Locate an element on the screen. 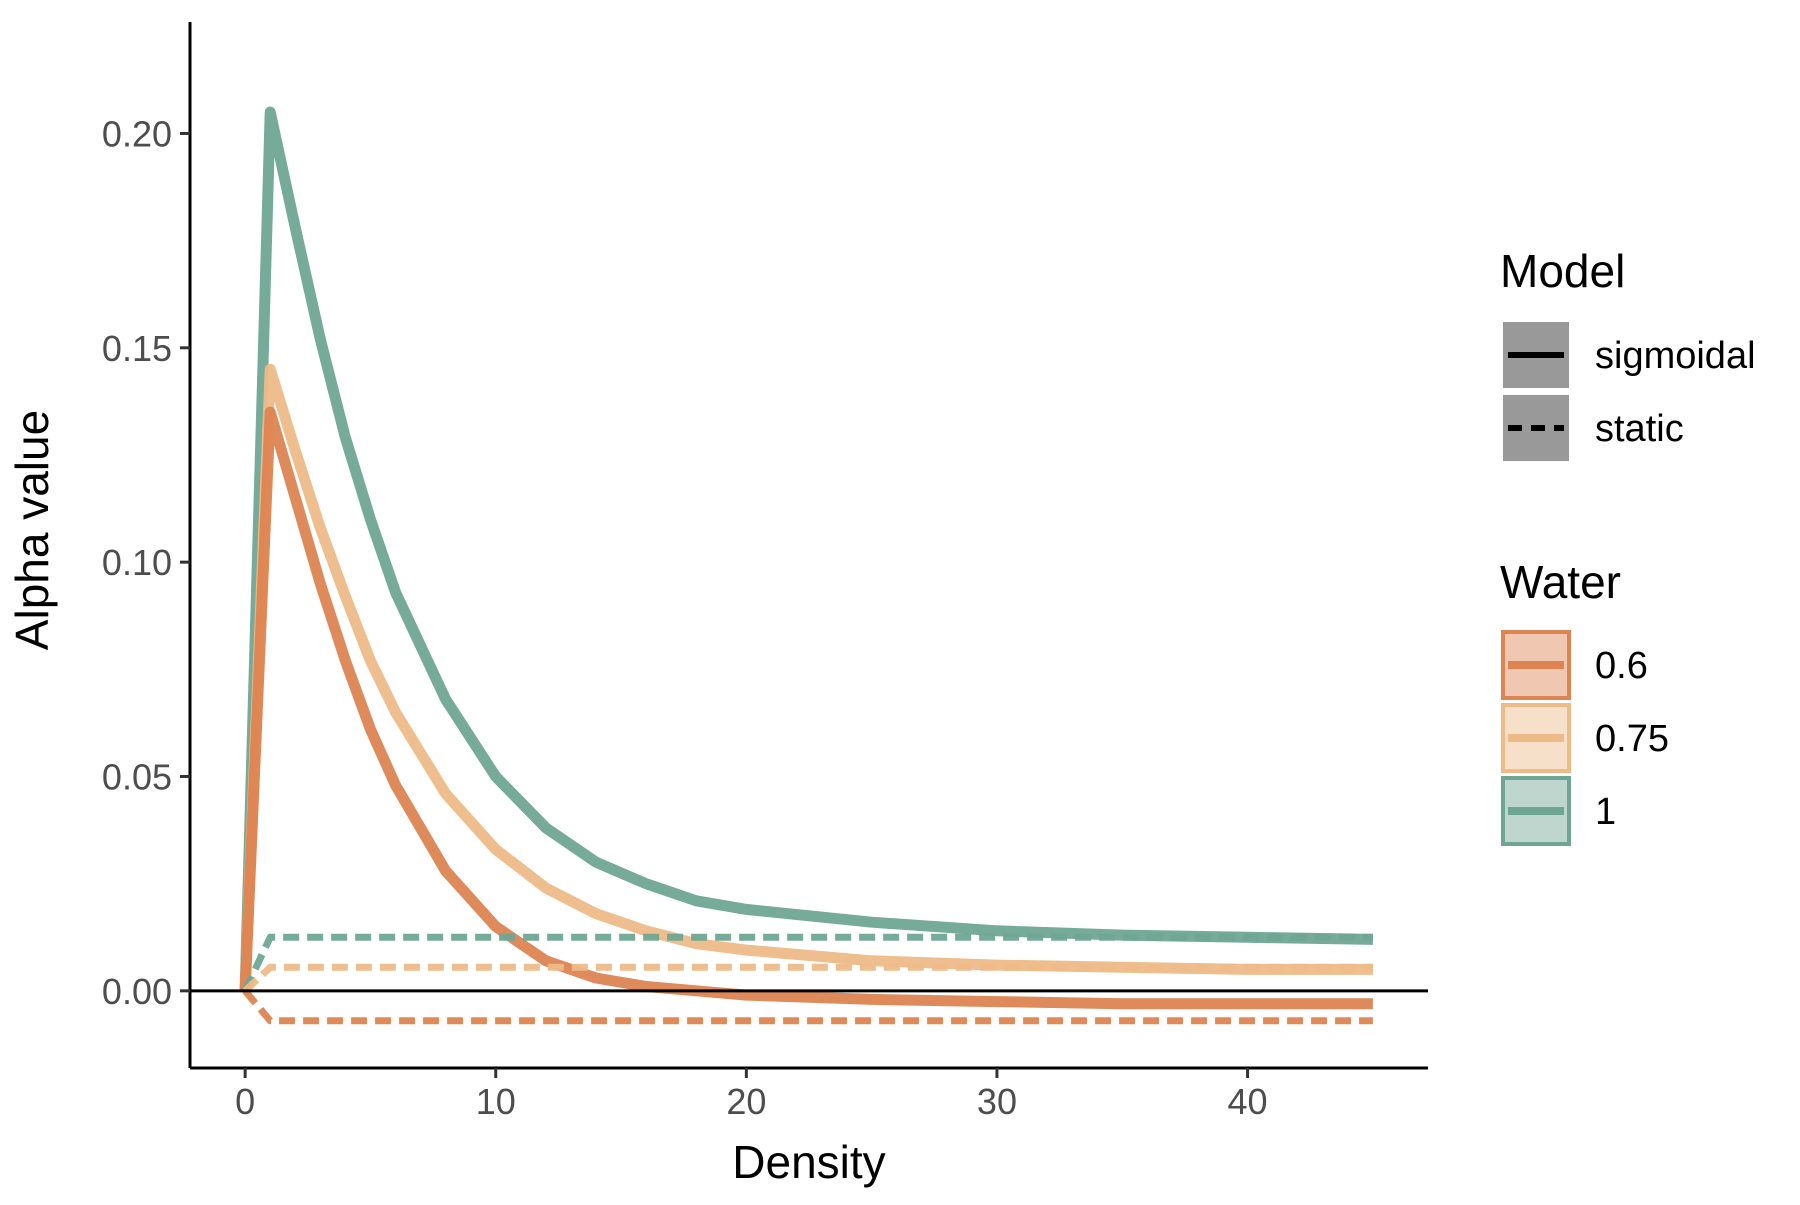 The width and height of the screenshot is (1800, 1205). x-tick-label: 30 is located at coordinates (997, 1101).